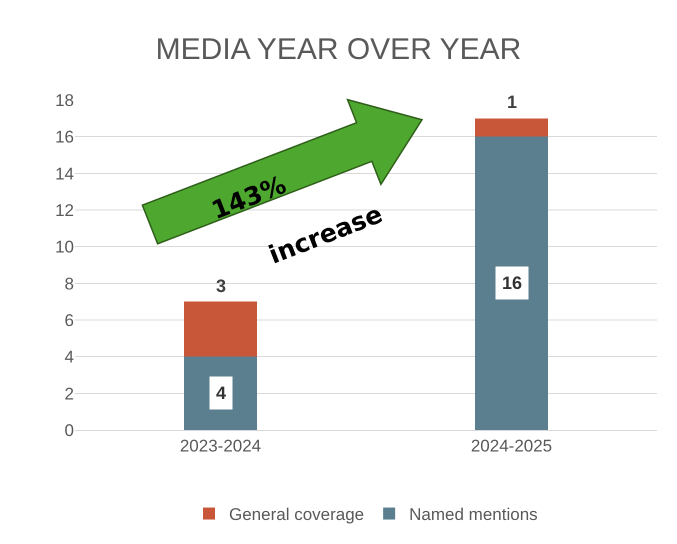 The height and width of the screenshot is (544, 677). What do you see at coordinates (64, 137) in the screenshot?
I see `y-tick-label: 16` at bounding box center [64, 137].